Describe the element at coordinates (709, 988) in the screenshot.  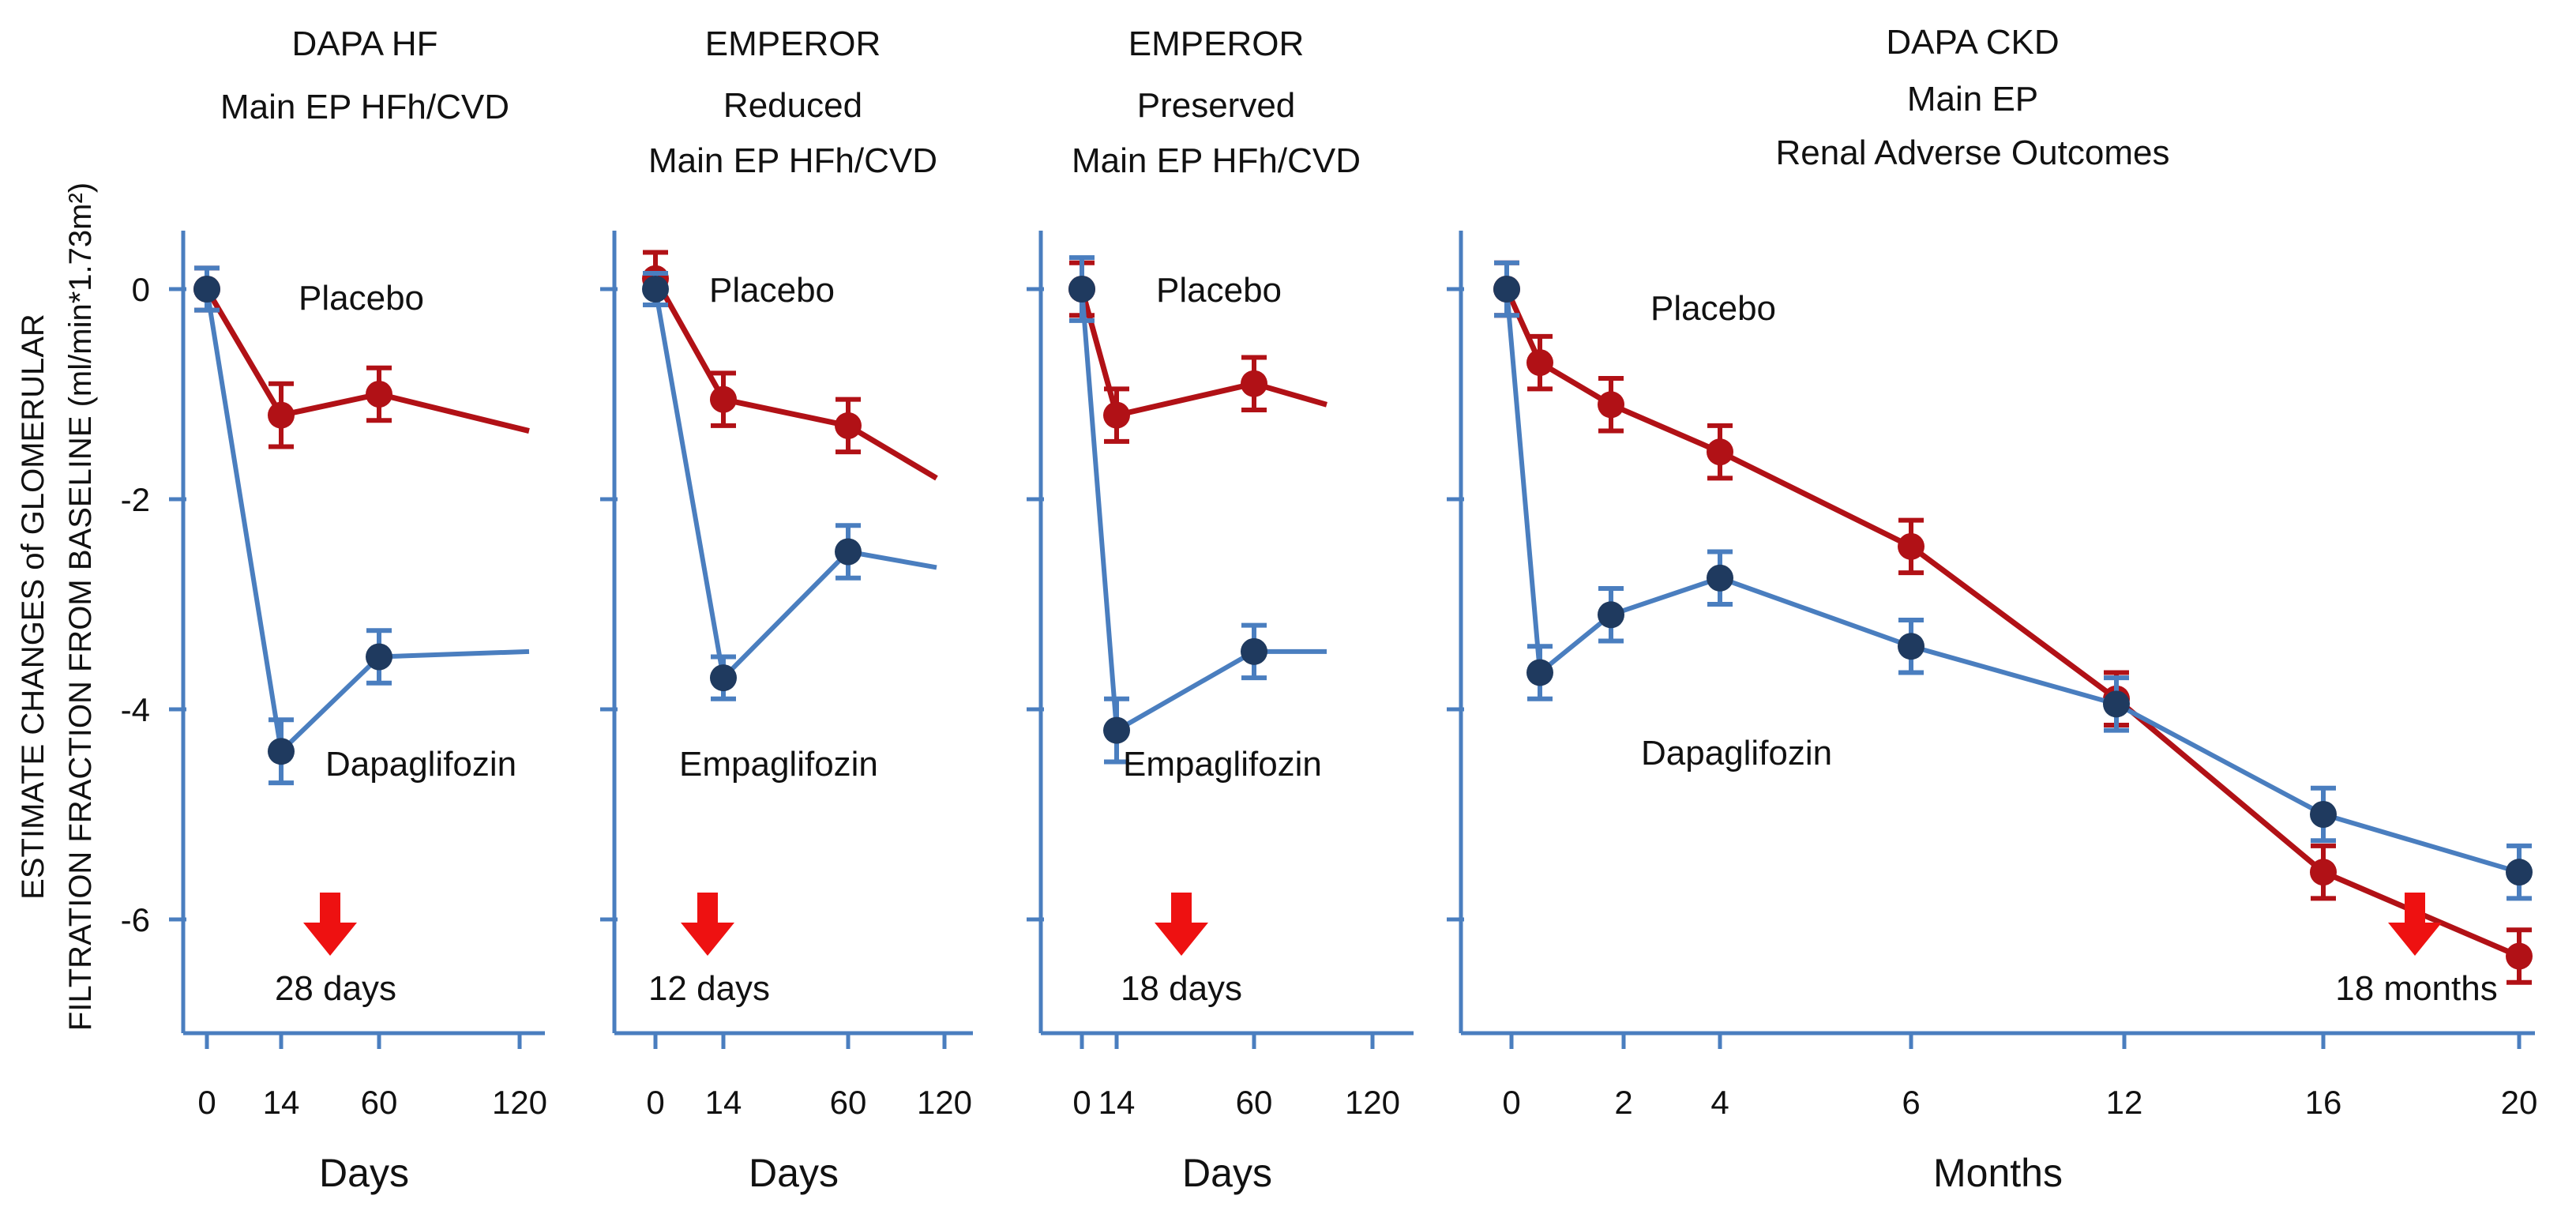
I see `arrow-label: 12 days` at that location.